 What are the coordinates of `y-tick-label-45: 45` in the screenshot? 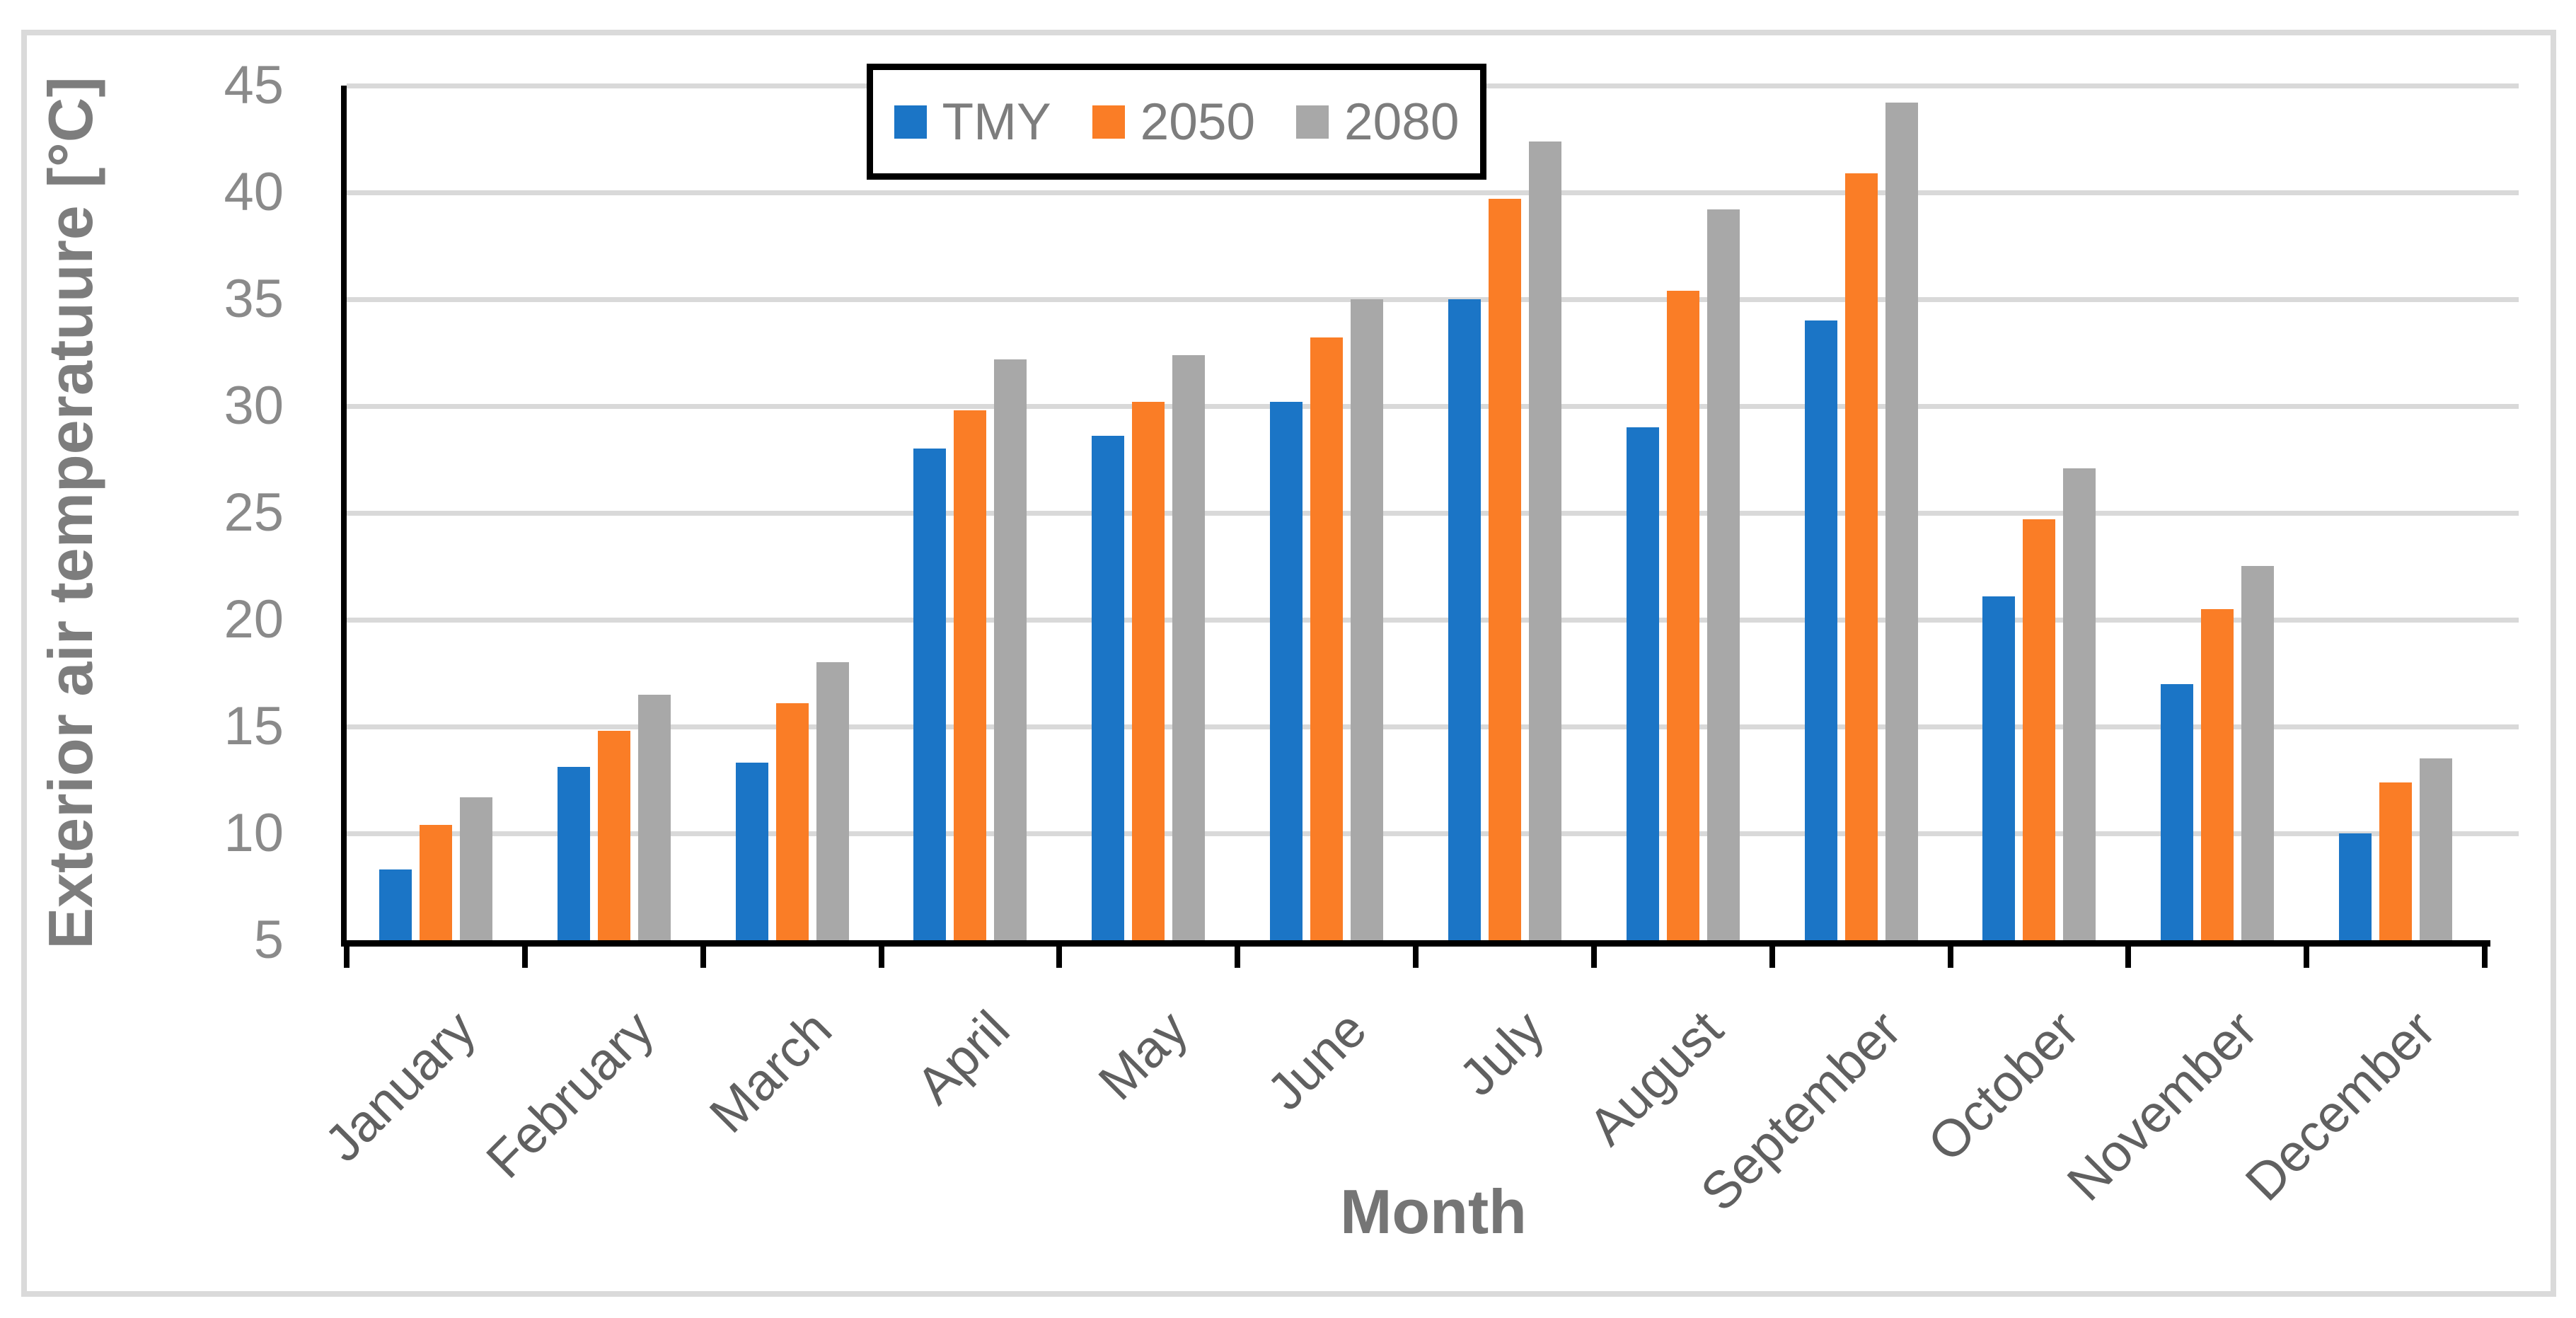 It's located at (254, 85).